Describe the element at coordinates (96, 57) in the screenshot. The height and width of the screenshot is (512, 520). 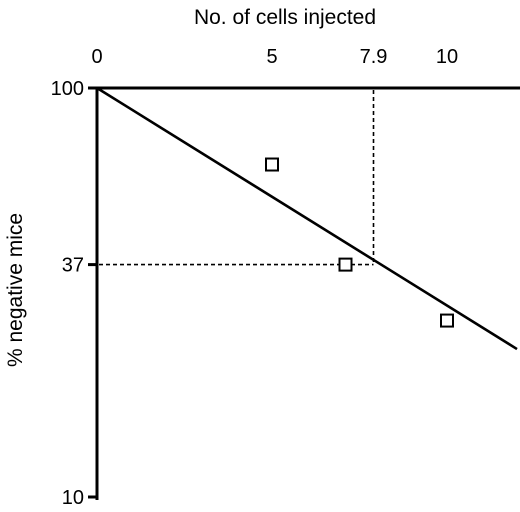
I see `x-tick-label: 0` at that location.